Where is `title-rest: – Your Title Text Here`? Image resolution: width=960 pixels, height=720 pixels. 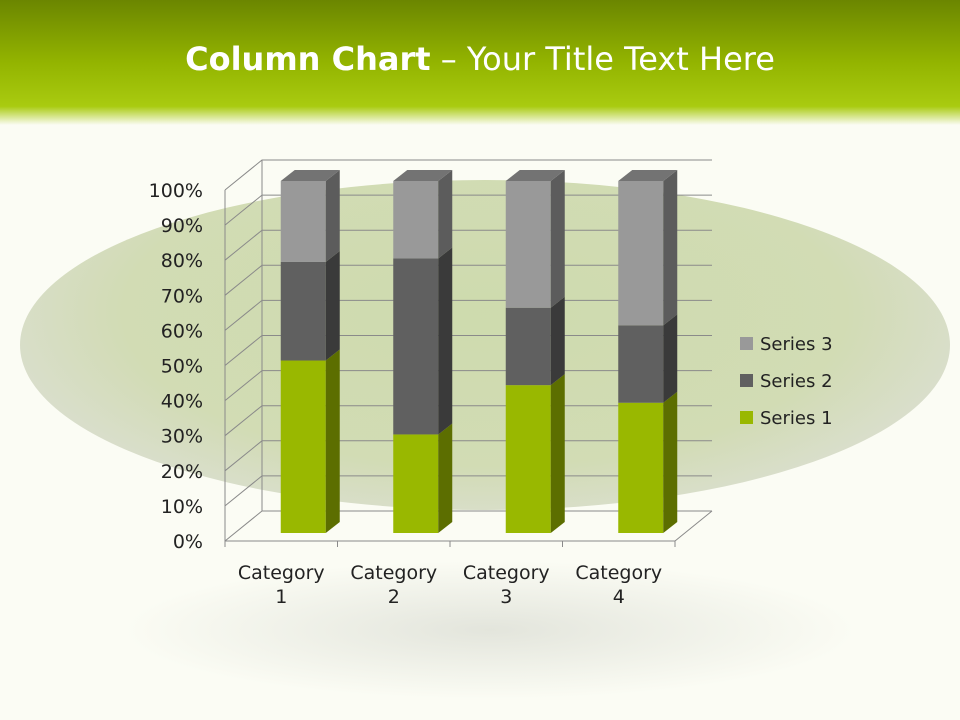
title-rest: – Your Title Text Here is located at coordinates (602, 59).